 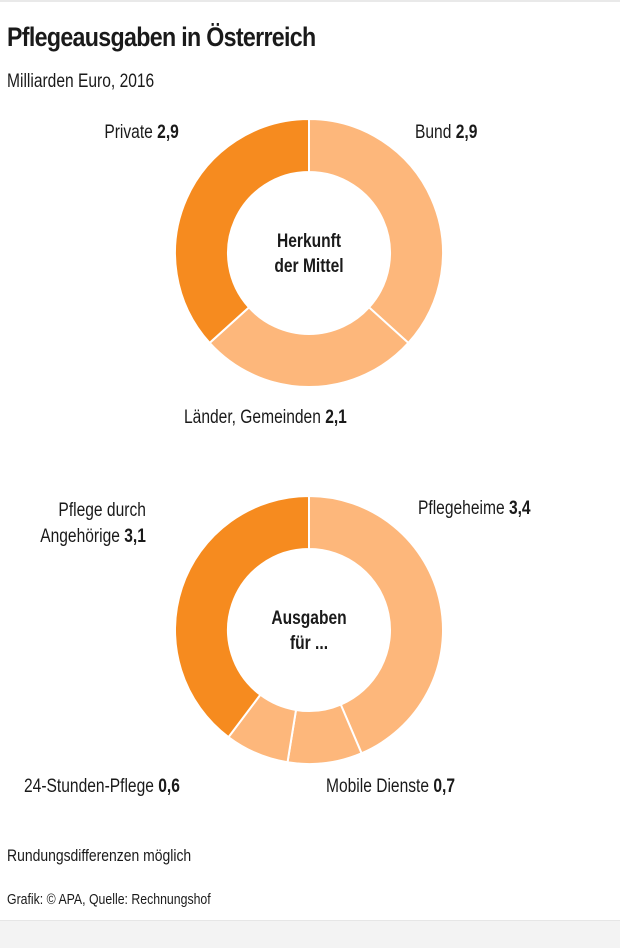 I want to click on label-24-stunden-pflege: 24-Stunden-Pflege 0,6, so click(x=102, y=787).